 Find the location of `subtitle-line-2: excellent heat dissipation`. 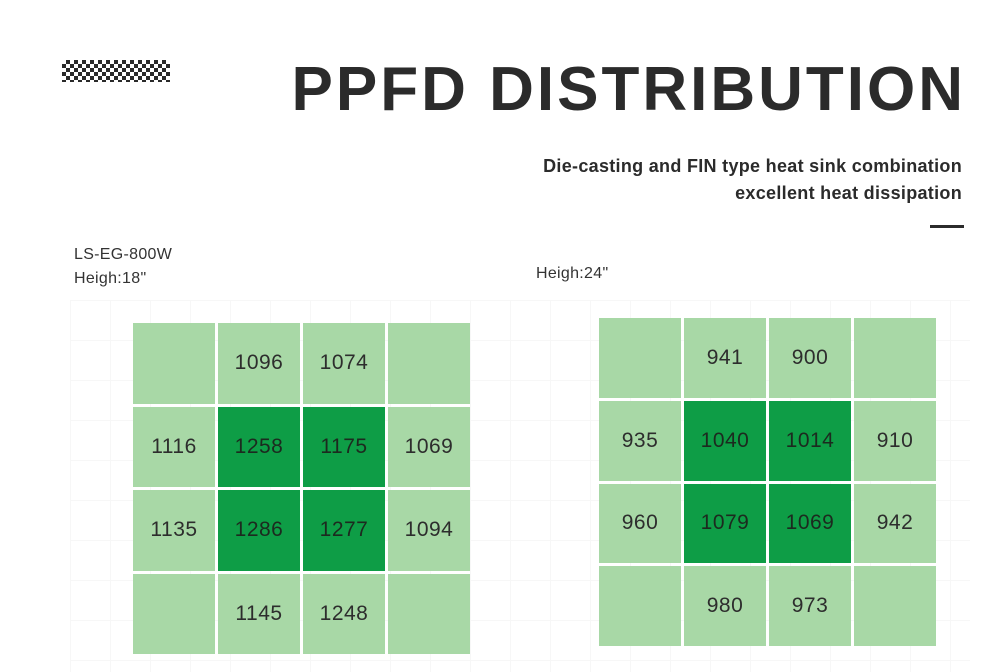

subtitle-line-2: excellent heat dissipation is located at coordinates (848, 193).